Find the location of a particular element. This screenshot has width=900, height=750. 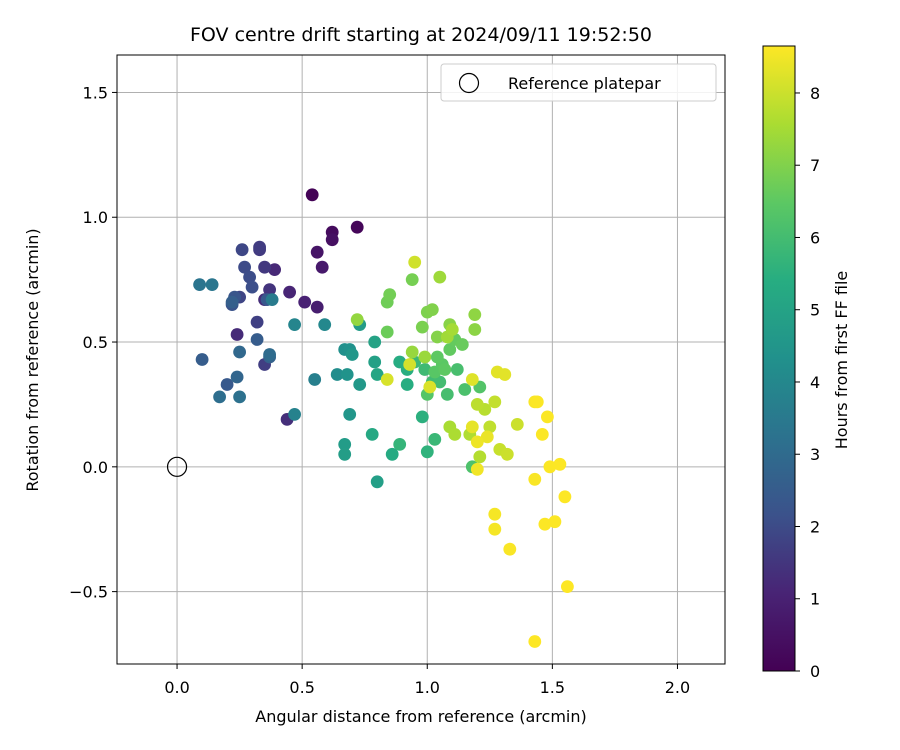

colorbar is located at coordinates (779, 358).